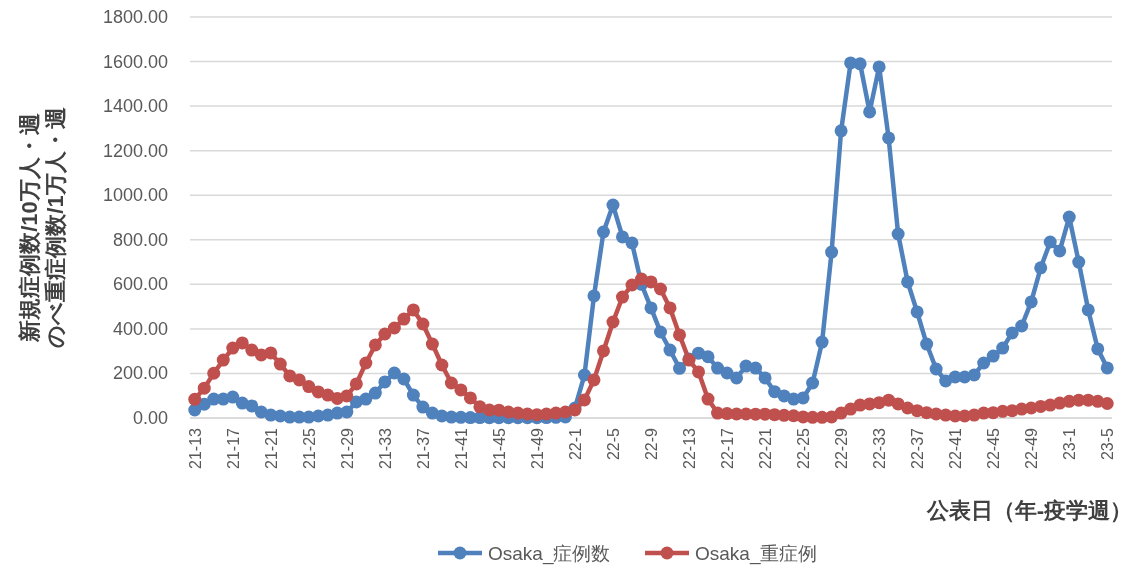  I want to click on x-tick-label: 22-29, so click(842, 448).